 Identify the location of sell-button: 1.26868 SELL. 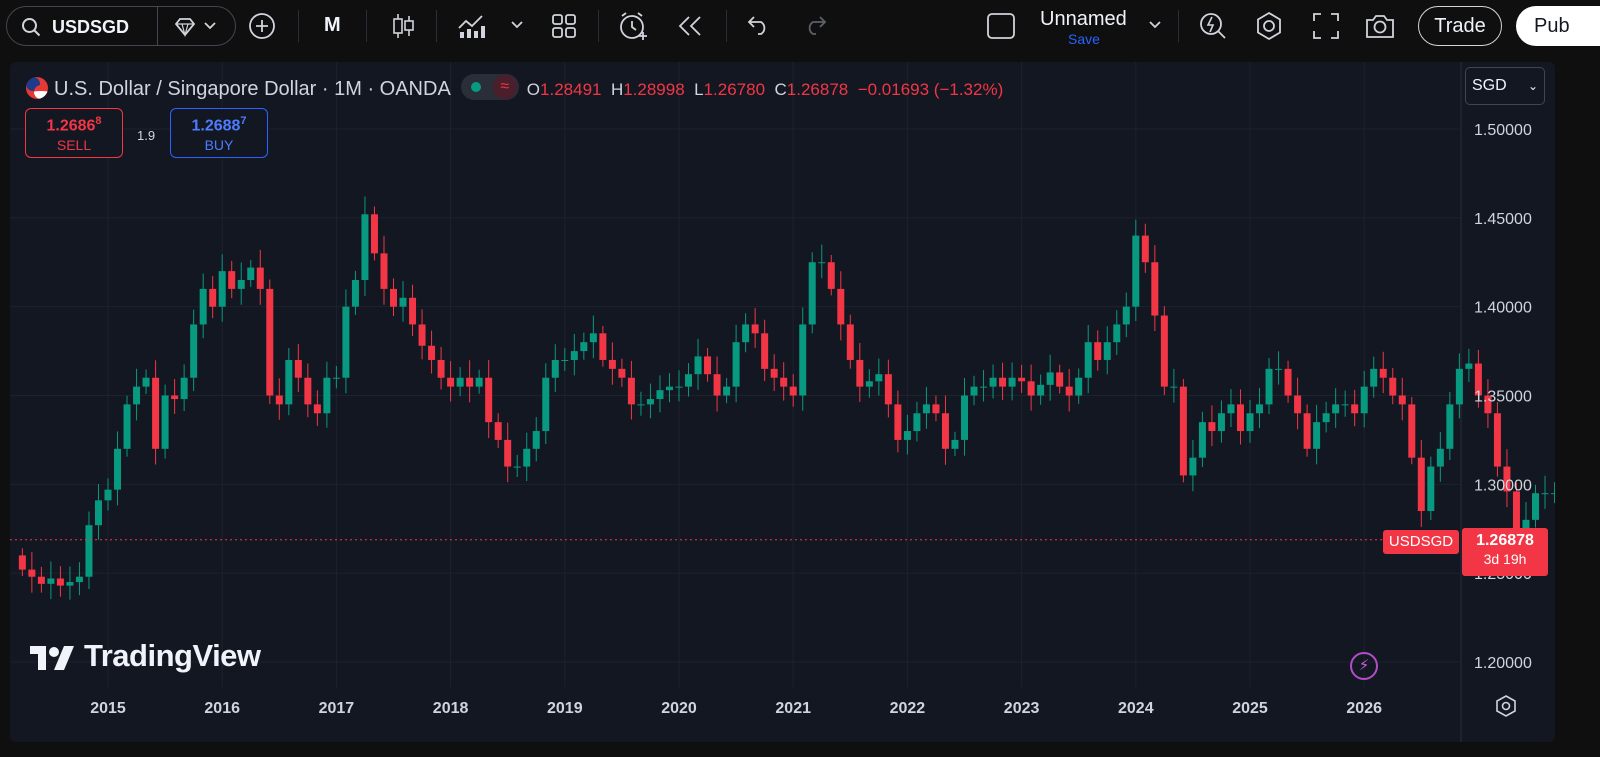
(74, 133).